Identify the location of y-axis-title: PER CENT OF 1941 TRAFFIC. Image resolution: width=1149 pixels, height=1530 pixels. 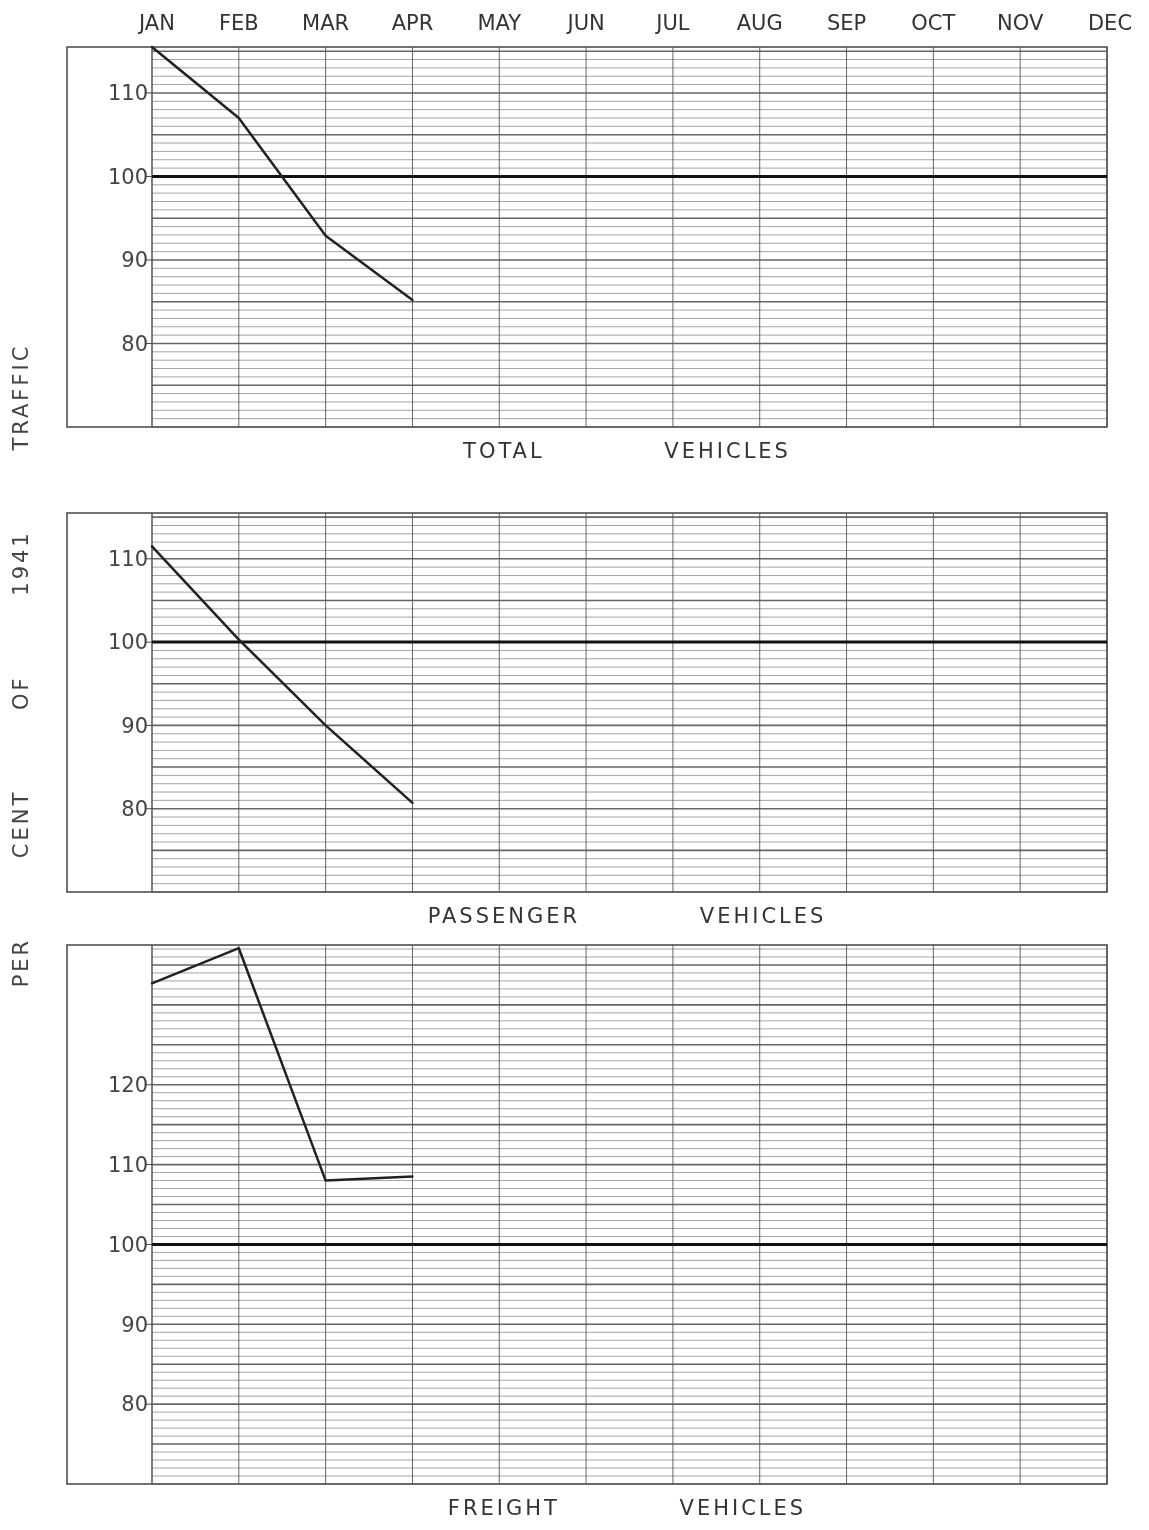
(21, 665).